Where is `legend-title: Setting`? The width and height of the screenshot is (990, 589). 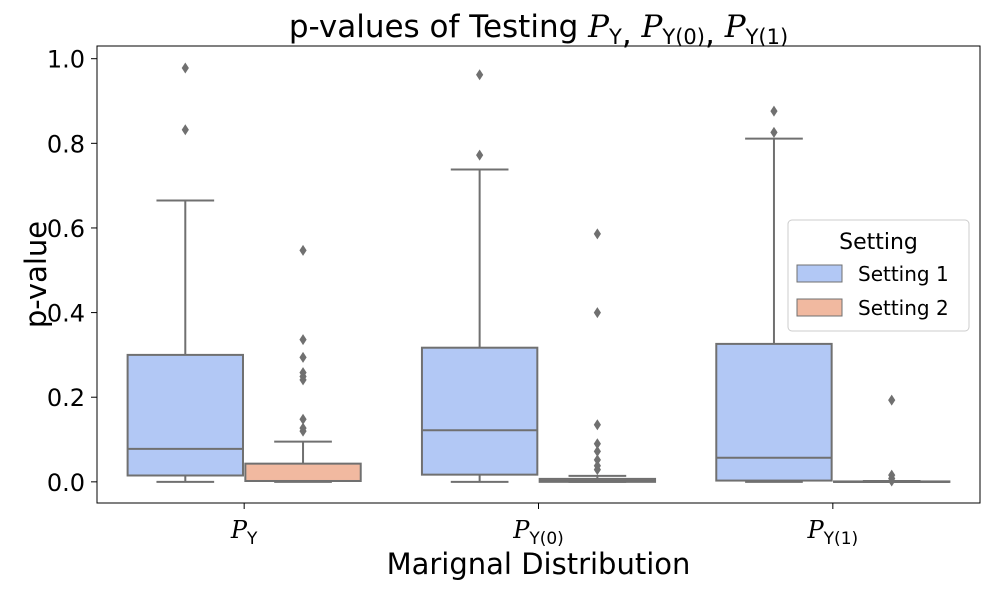
legend-title: Setting is located at coordinates (878, 242).